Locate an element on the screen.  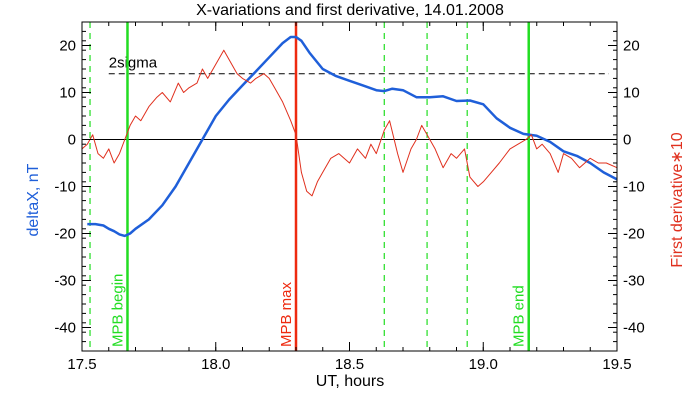
y-left-tick-label: 10 is located at coordinates (67, 93).